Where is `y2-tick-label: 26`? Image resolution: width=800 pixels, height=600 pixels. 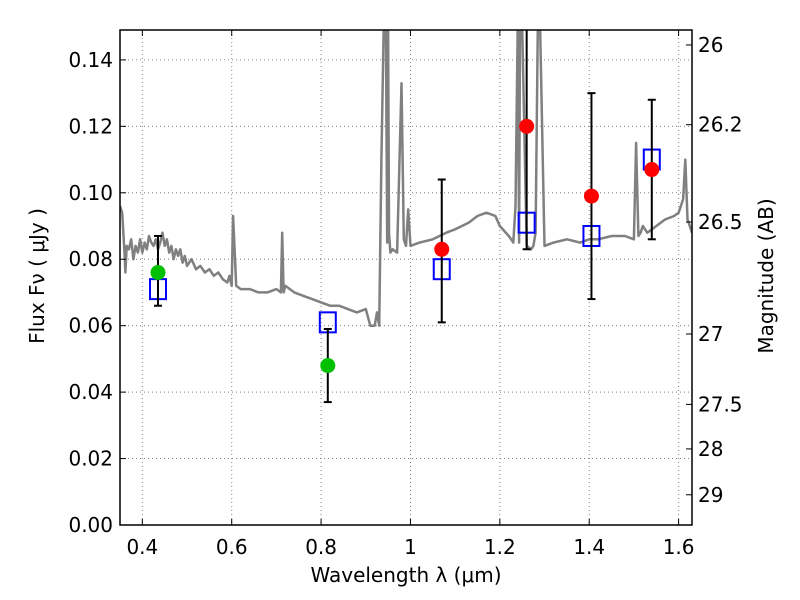 y2-tick-label: 26 is located at coordinates (710, 45).